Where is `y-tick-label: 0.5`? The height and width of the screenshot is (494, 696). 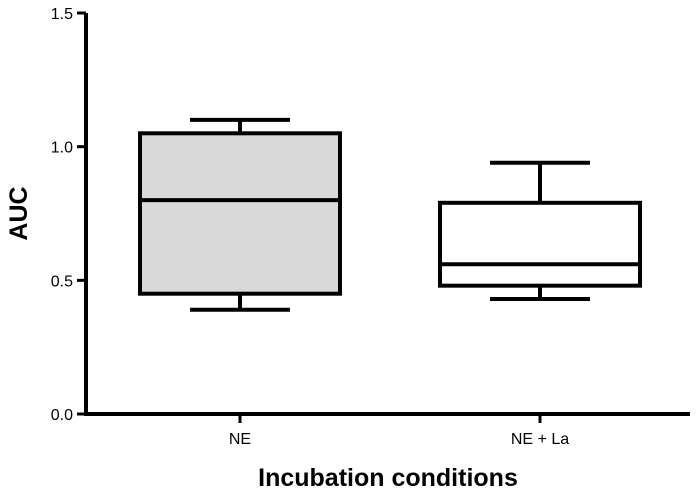
y-tick-label: 0.5 is located at coordinates (62, 281).